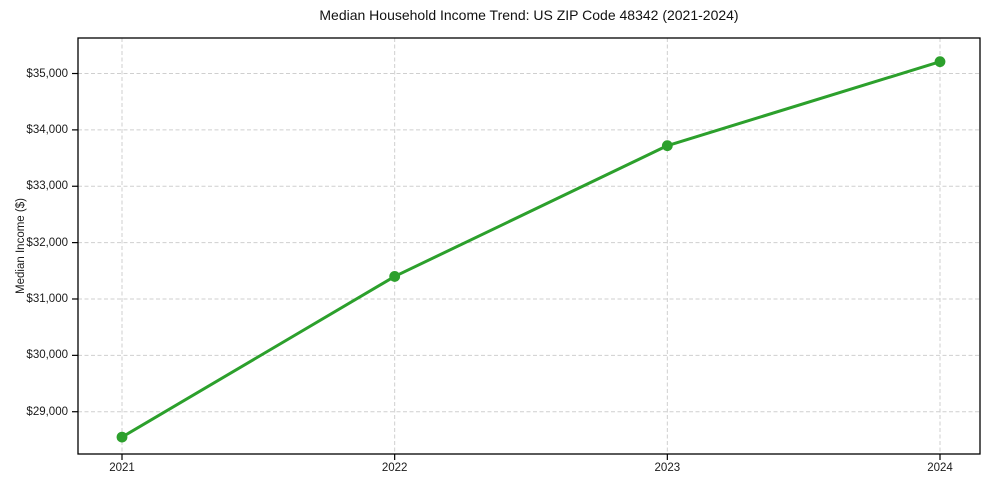  I want to click on y-tick-label: $29,000, so click(47, 411).